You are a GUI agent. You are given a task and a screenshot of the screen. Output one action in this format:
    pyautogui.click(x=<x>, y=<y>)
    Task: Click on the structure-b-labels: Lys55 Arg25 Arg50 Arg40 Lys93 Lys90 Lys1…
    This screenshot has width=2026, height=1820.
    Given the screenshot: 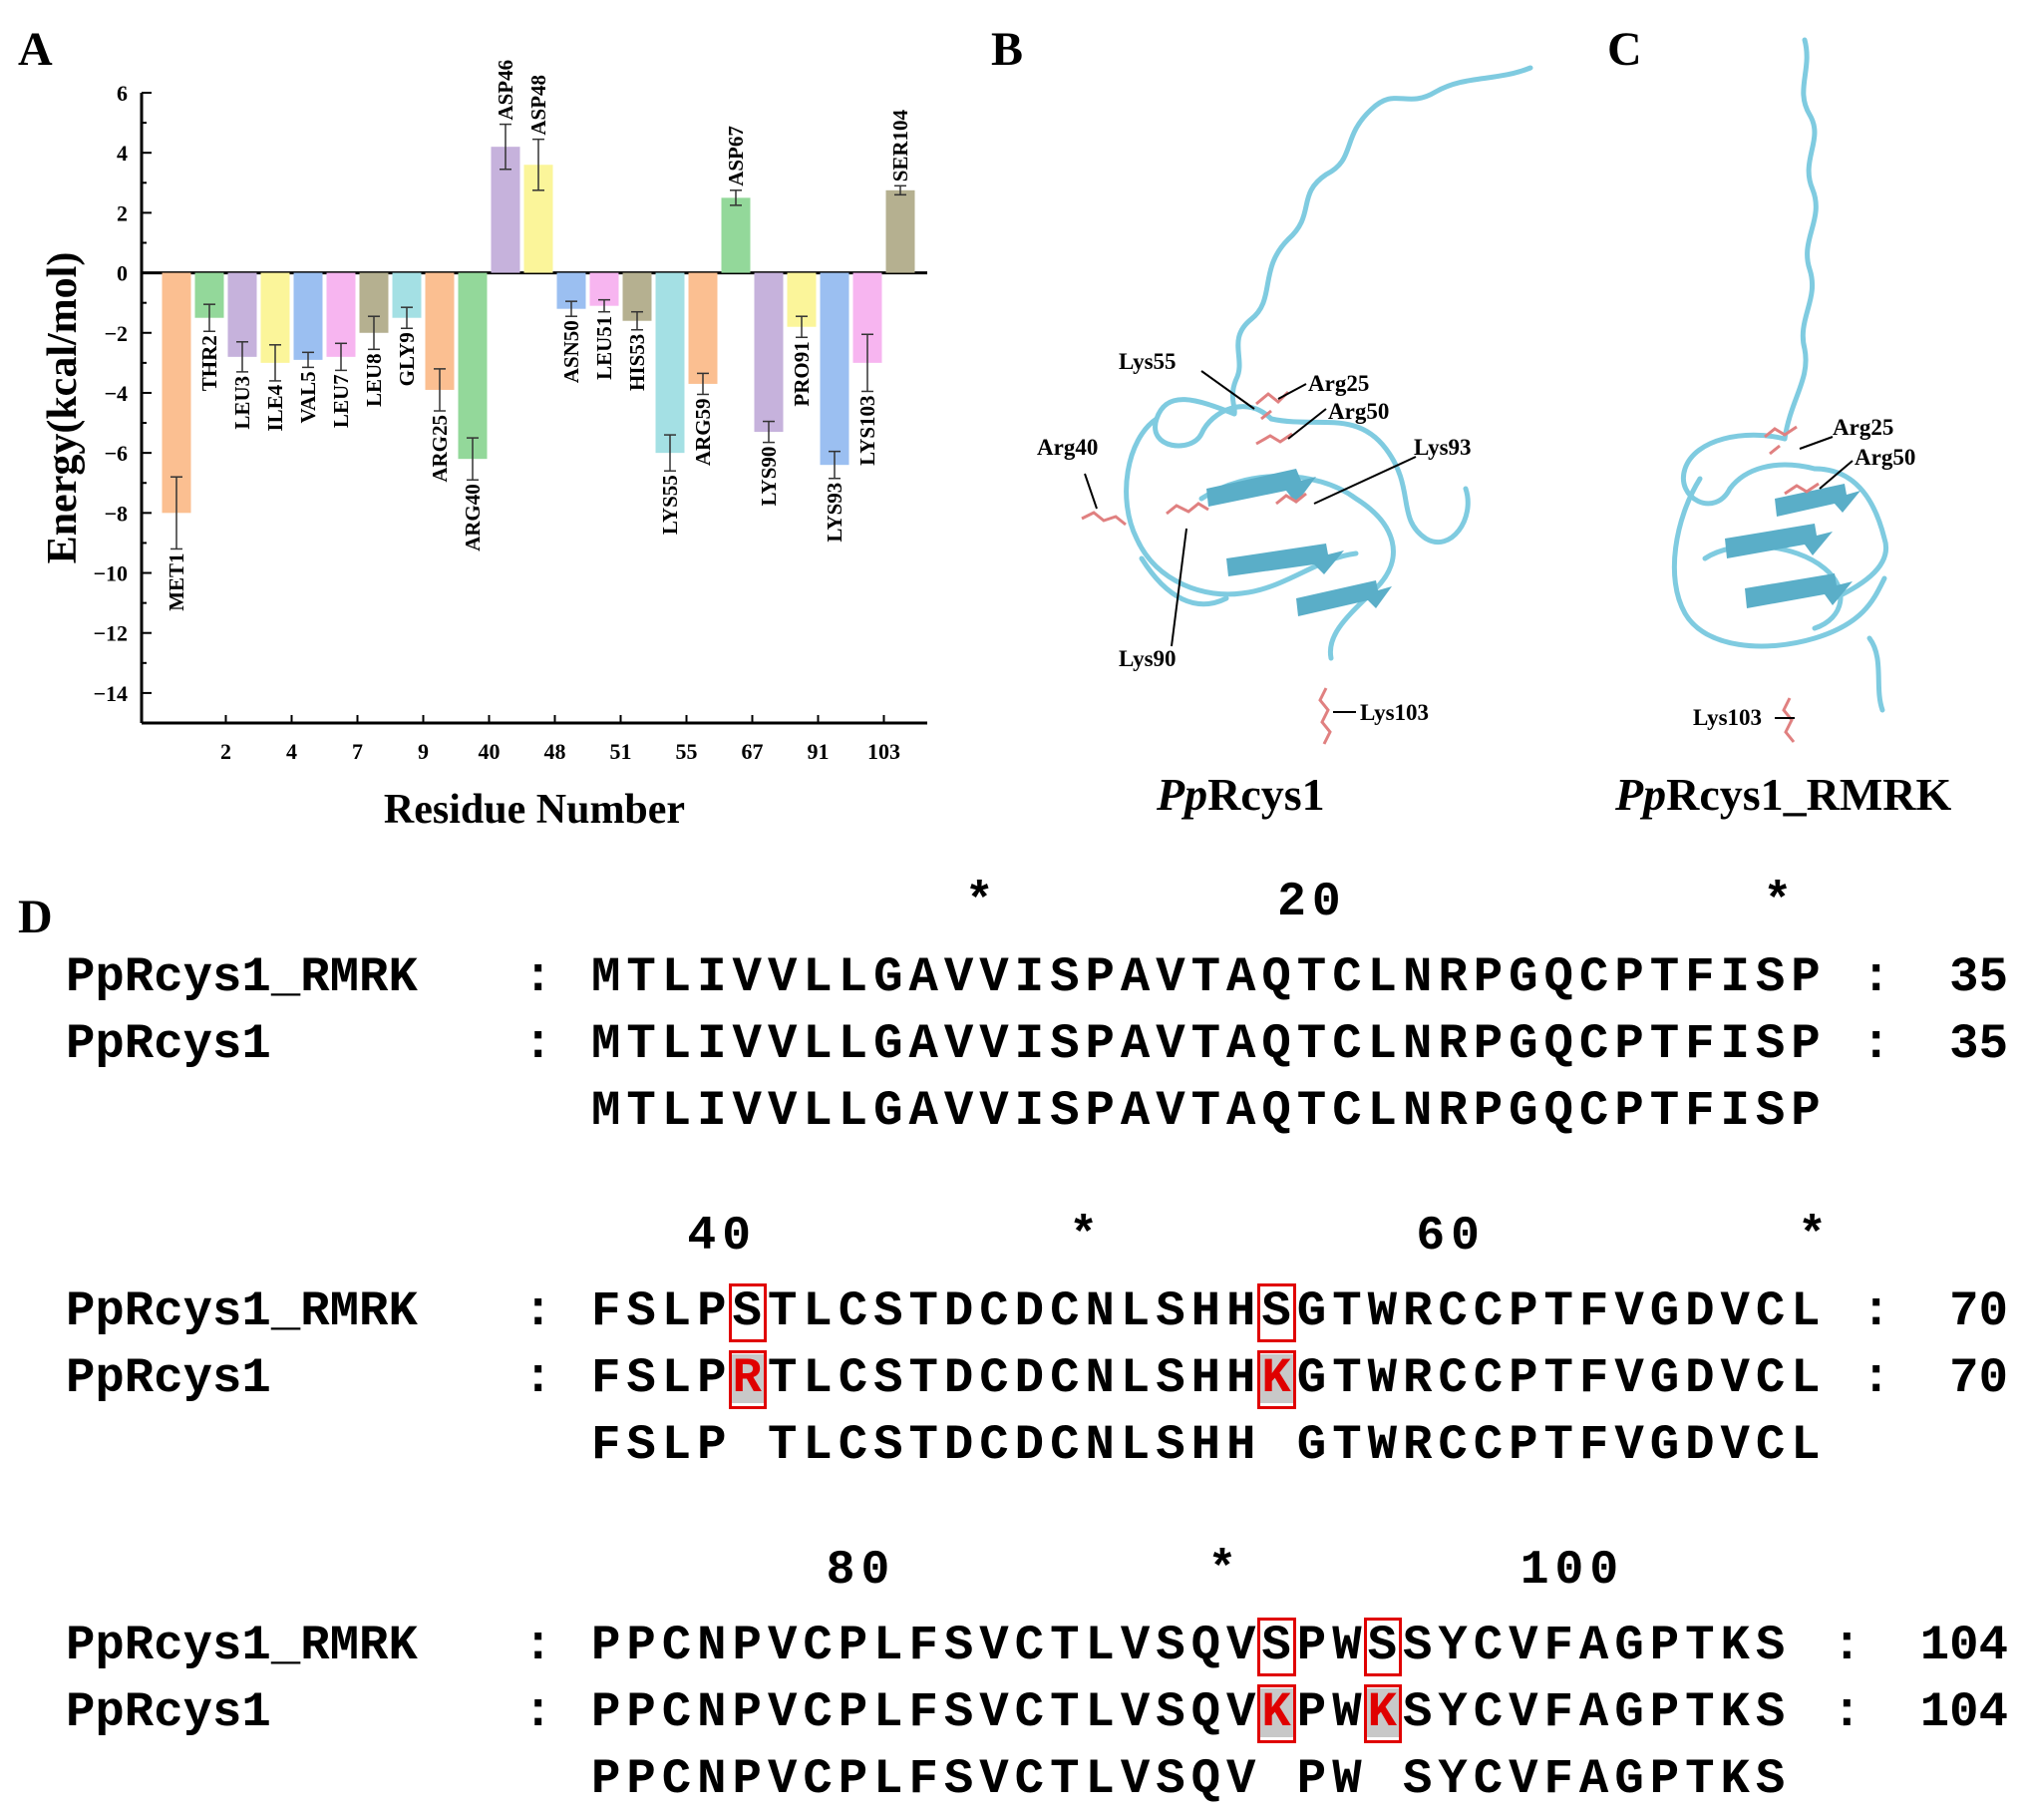 What is the action you would take?
    pyautogui.click(x=1306, y=379)
    